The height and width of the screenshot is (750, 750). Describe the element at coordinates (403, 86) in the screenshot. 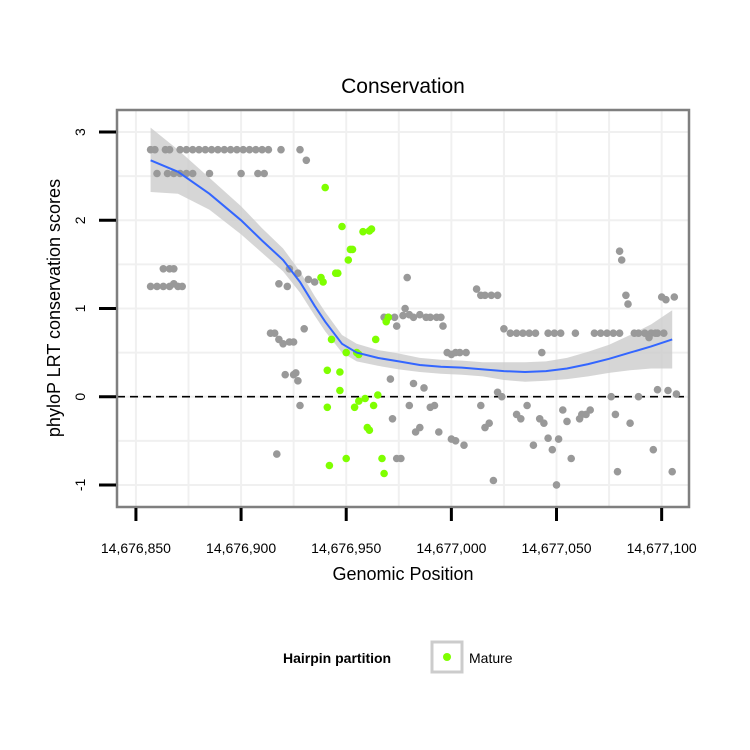

I see `chart-title: Conservation` at that location.